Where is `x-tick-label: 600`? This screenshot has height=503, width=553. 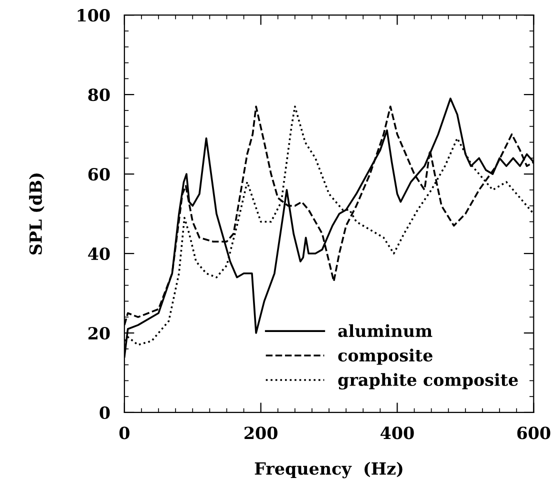
x-tick-label: 600 is located at coordinates (533, 433).